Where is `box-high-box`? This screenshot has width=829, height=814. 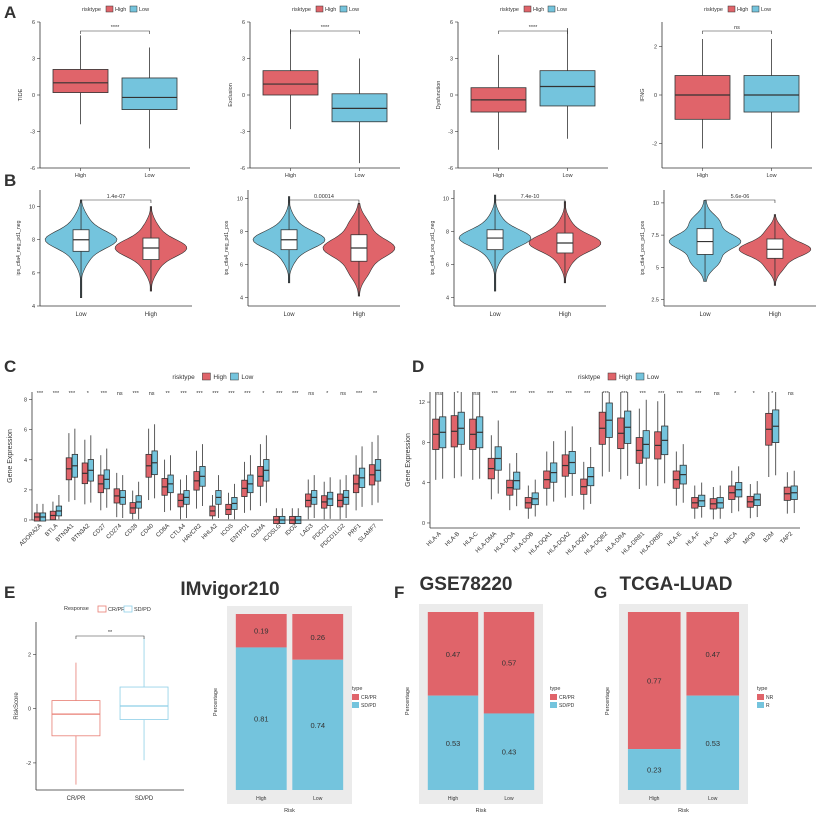
box-high-box is located at coordinates (702, 97).